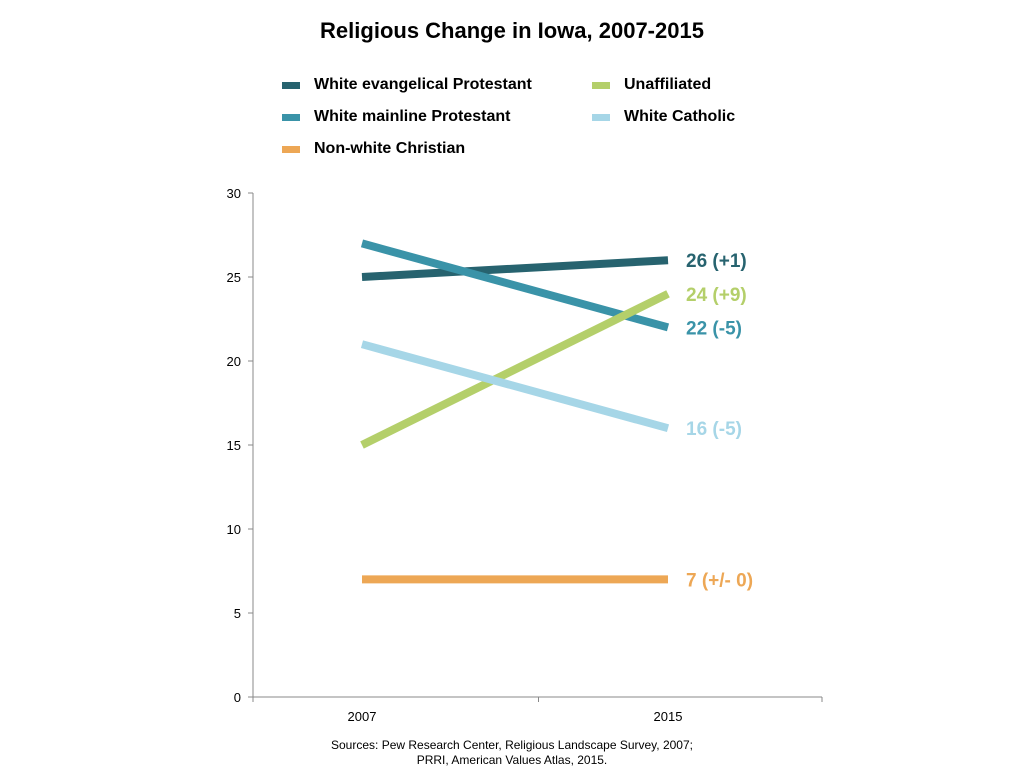  Describe the element at coordinates (719, 580) in the screenshot. I see `data-label-non-white-christian: 7 (+/- 0)` at that location.